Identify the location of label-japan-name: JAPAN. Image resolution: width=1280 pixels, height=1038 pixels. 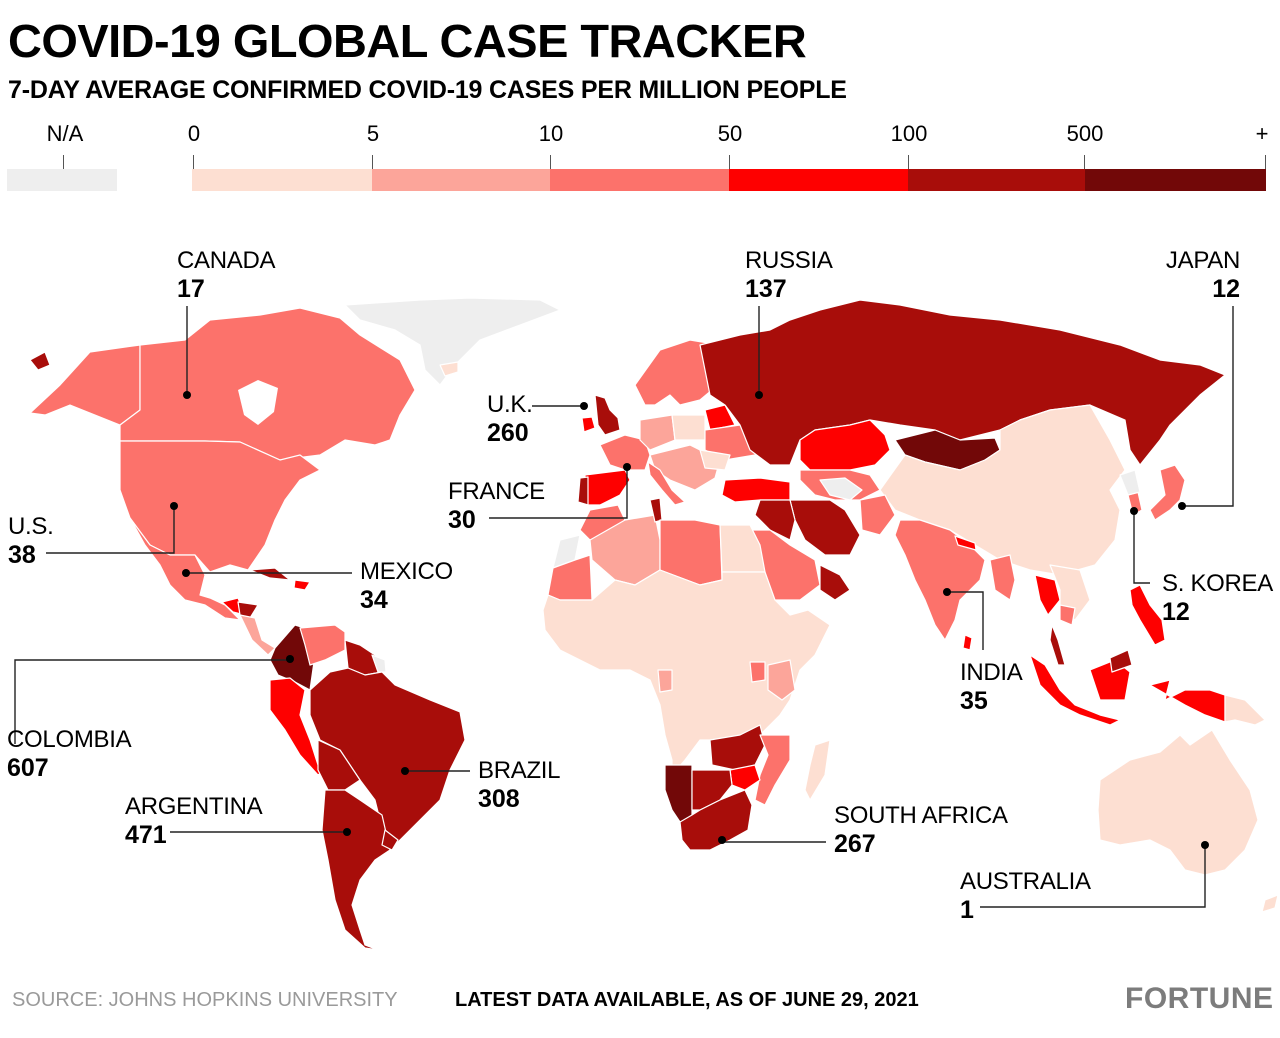
(1202, 260).